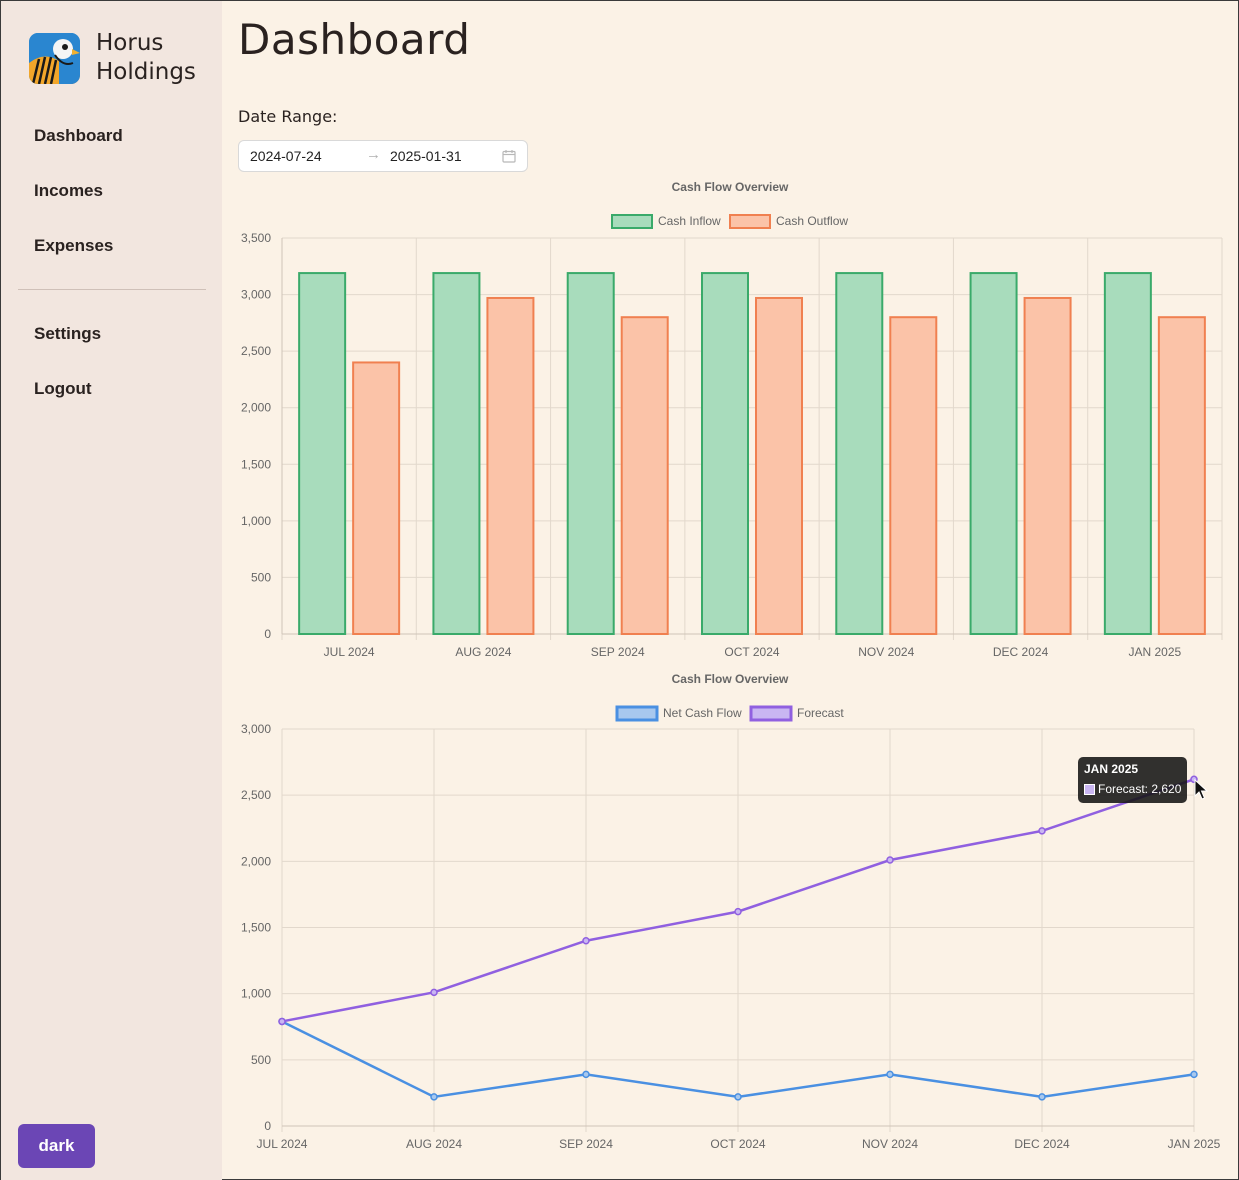  I want to click on secondary-nav: Settings Logout, so click(111, 369).